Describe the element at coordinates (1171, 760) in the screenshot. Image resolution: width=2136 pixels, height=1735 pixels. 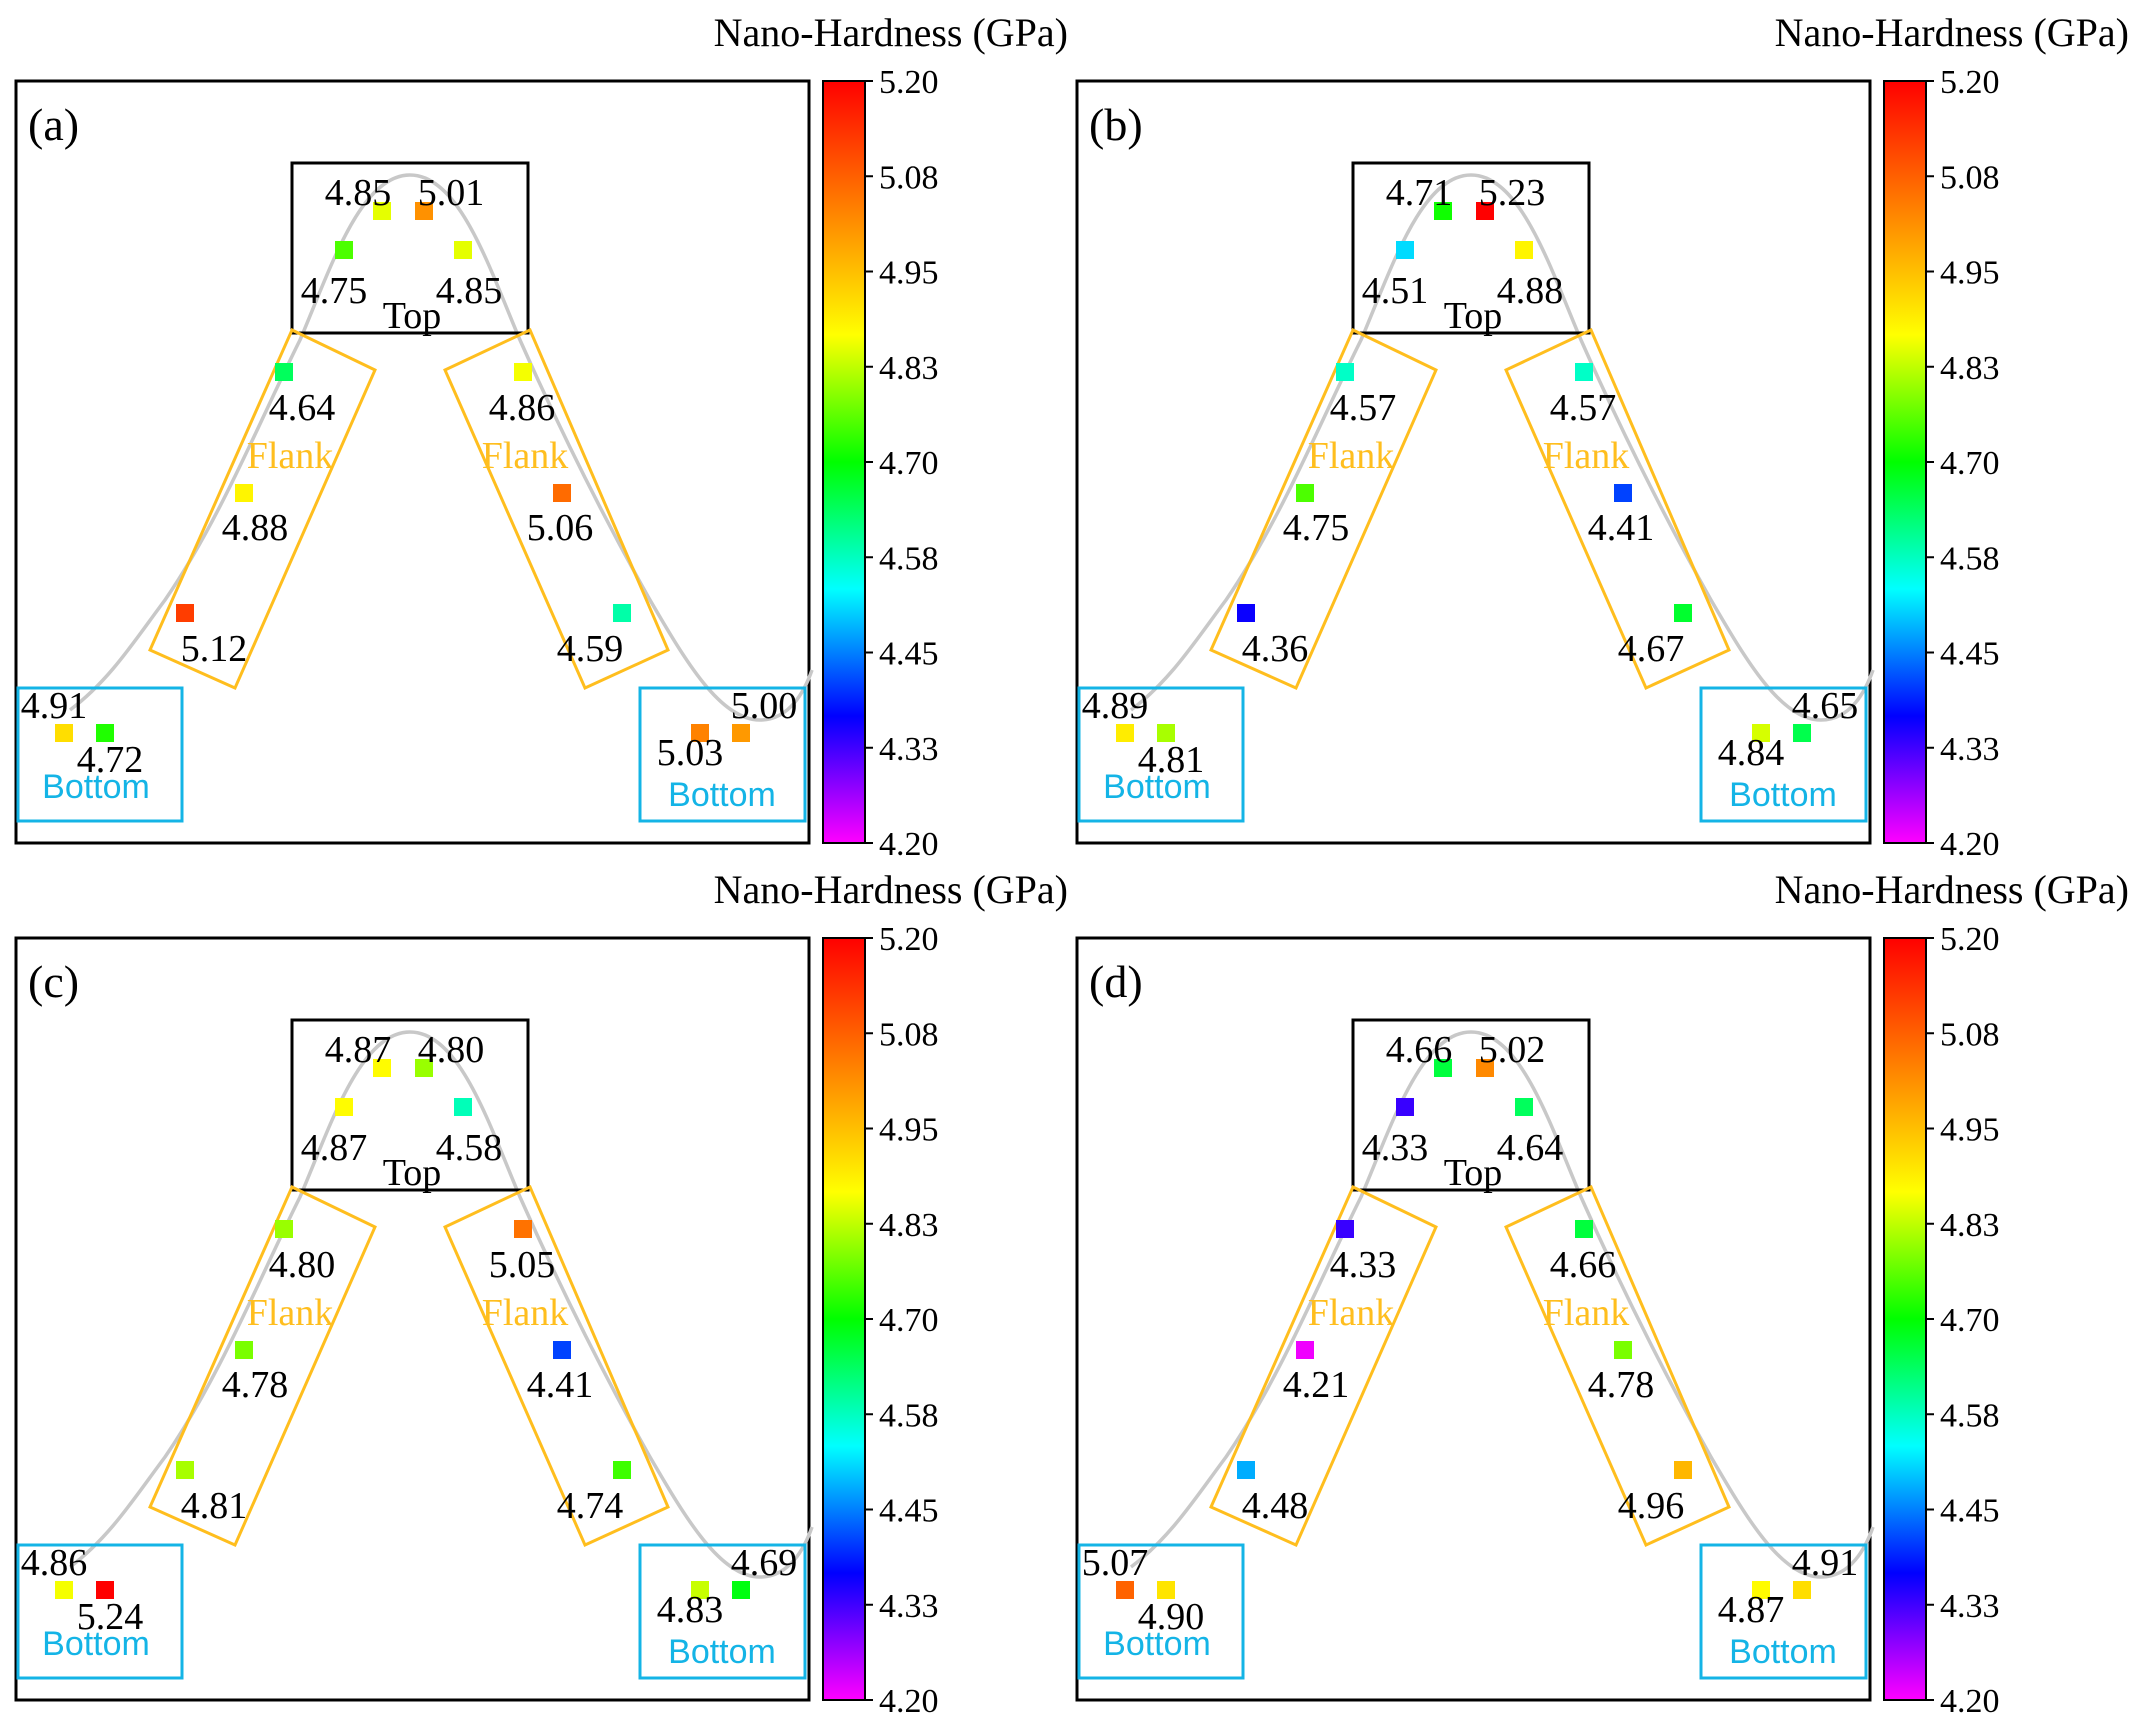
I see `data-label: 4.81` at that location.